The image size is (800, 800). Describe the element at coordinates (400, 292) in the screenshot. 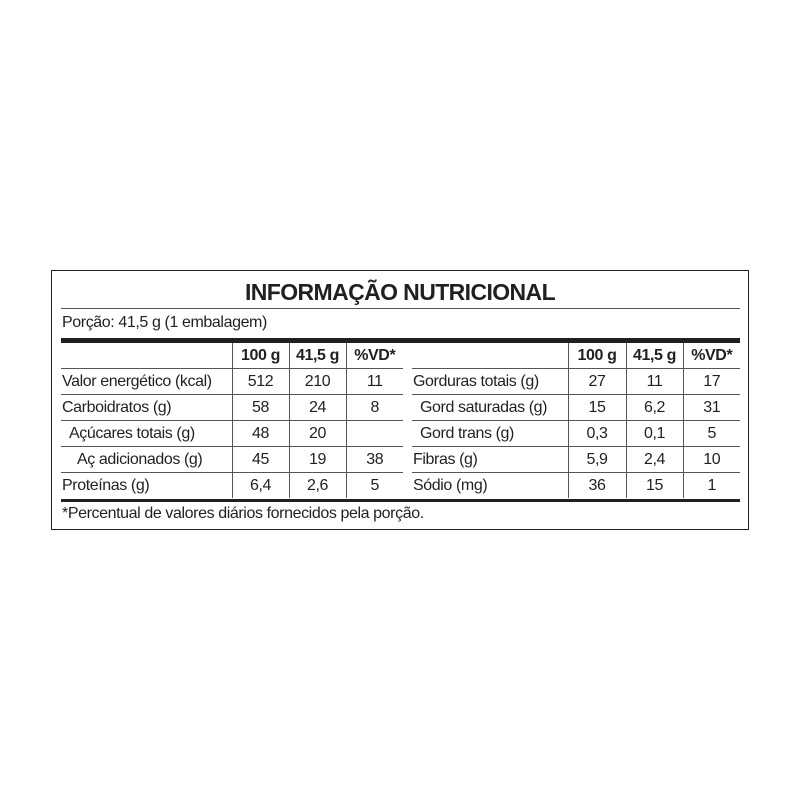

I see `label-title: INFORMAÇÃO NUTRICIONAL` at that location.